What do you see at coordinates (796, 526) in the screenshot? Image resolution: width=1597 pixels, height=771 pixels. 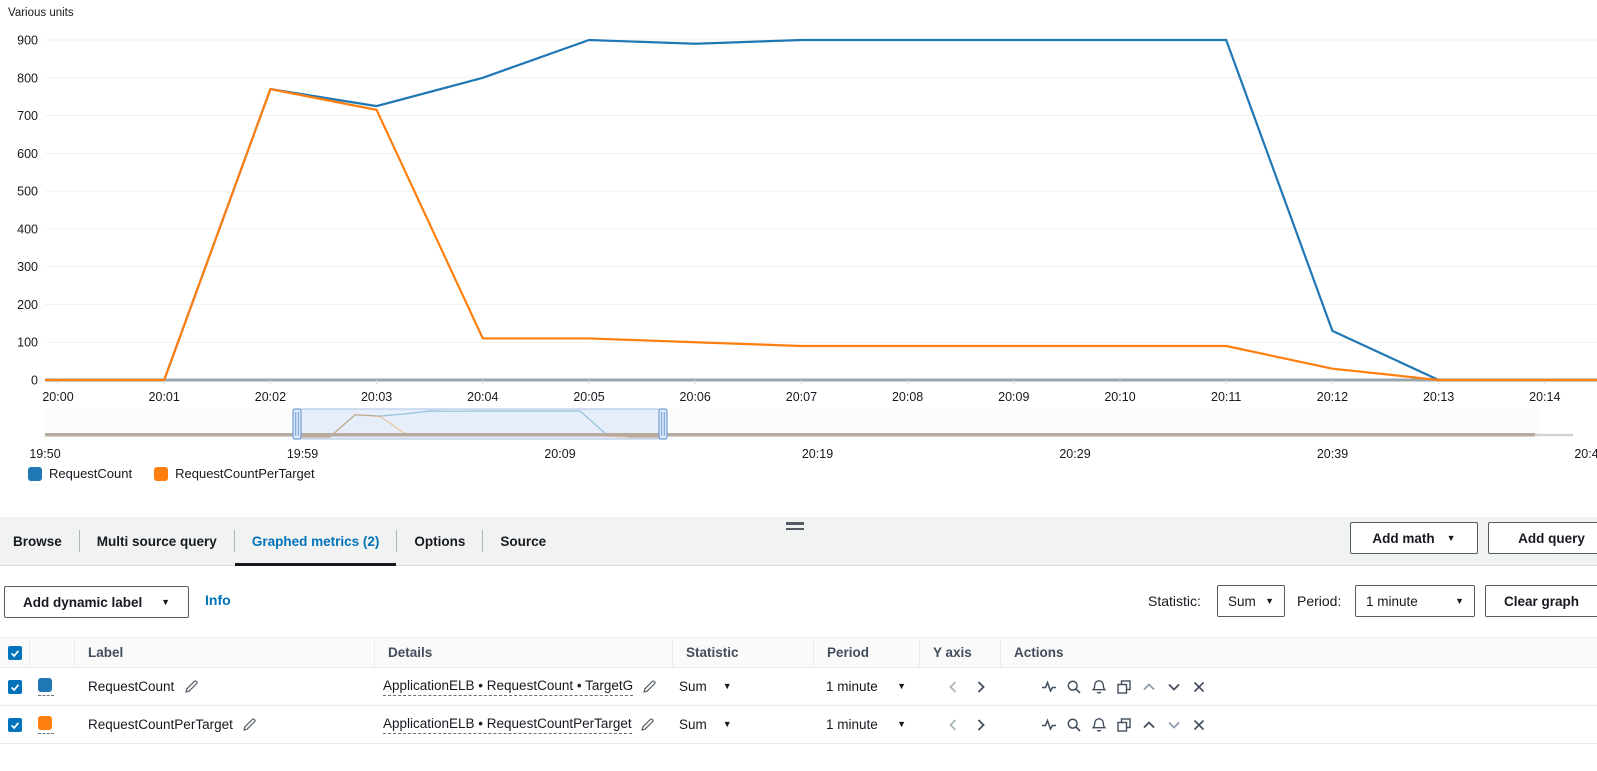 I see `resize-handle-icon` at bounding box center [796, 526].